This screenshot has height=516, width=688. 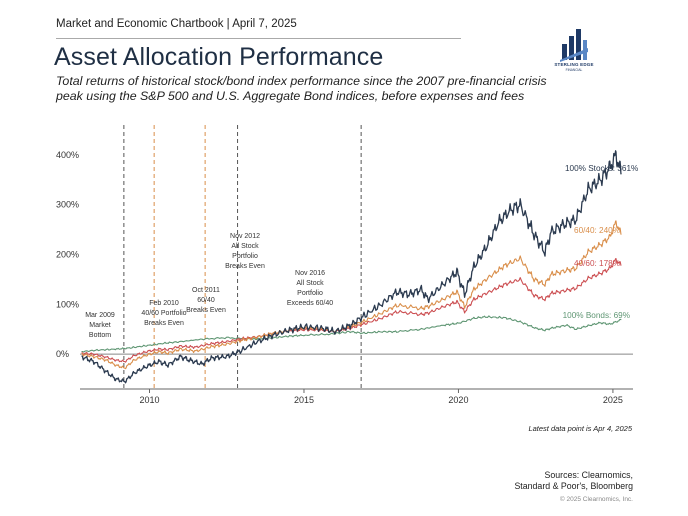 What do you see at coordinates (351, 334) in the screenshot?
I see `series-line-bonds` at bounding box center [351, 334].